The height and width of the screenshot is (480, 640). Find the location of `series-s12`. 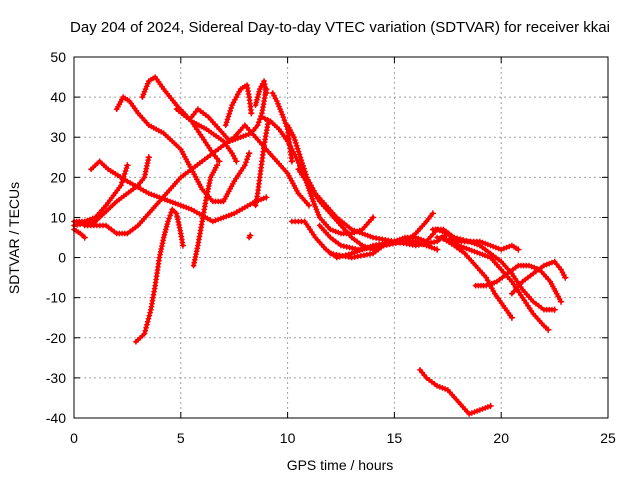

series-s12 is located at coordinates (238, 105).